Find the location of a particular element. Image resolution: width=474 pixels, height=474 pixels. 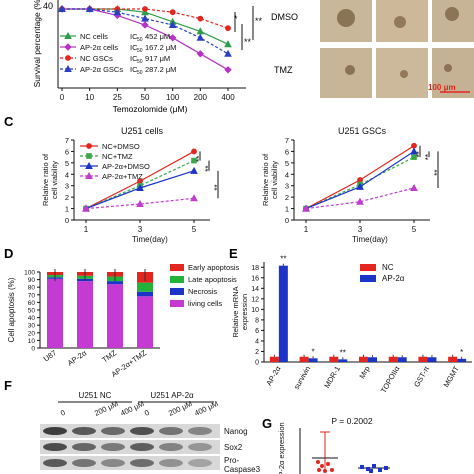

y-axis-label: Relative mRNA is located at coordinates (235, 311).